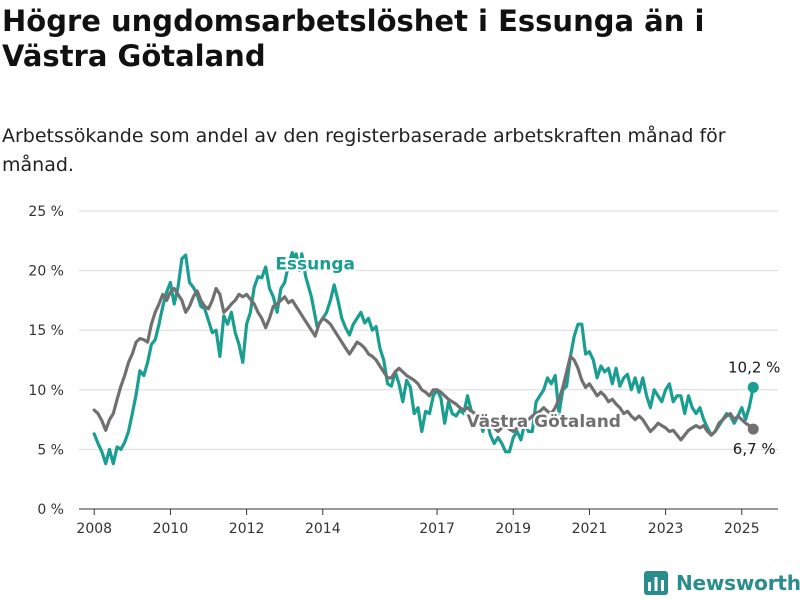  I want to click on y-tick-label: 15 %, so click(46, 331).